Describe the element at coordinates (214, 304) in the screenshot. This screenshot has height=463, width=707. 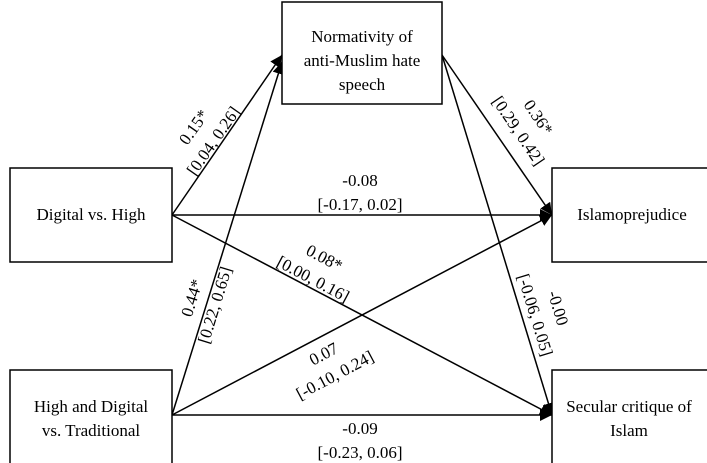
I see `confidence-interval: [0.22, 0.65]` at that location.